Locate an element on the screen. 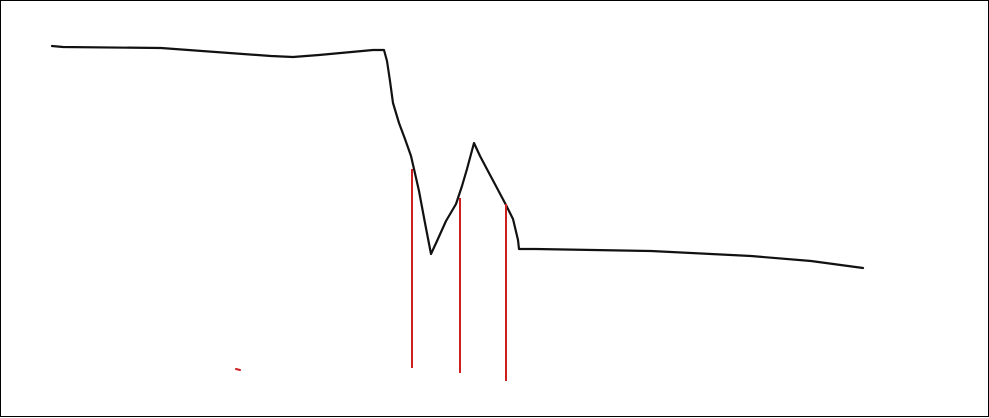  stray-red-mark is located at coordinates (238, 369).